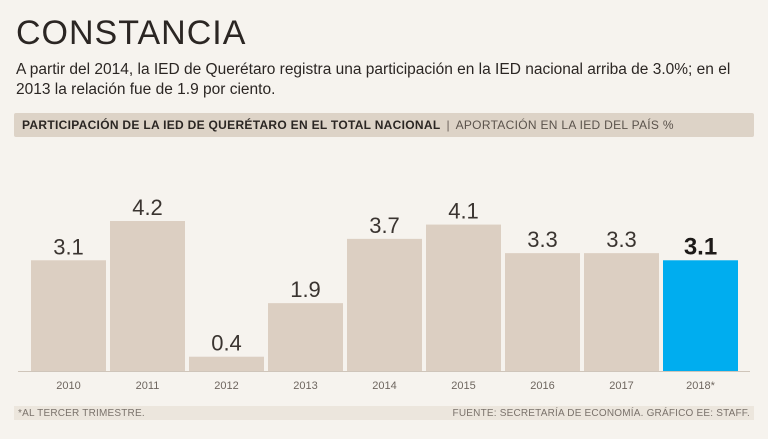  I want to click on bar-2011, so click(147, 296).